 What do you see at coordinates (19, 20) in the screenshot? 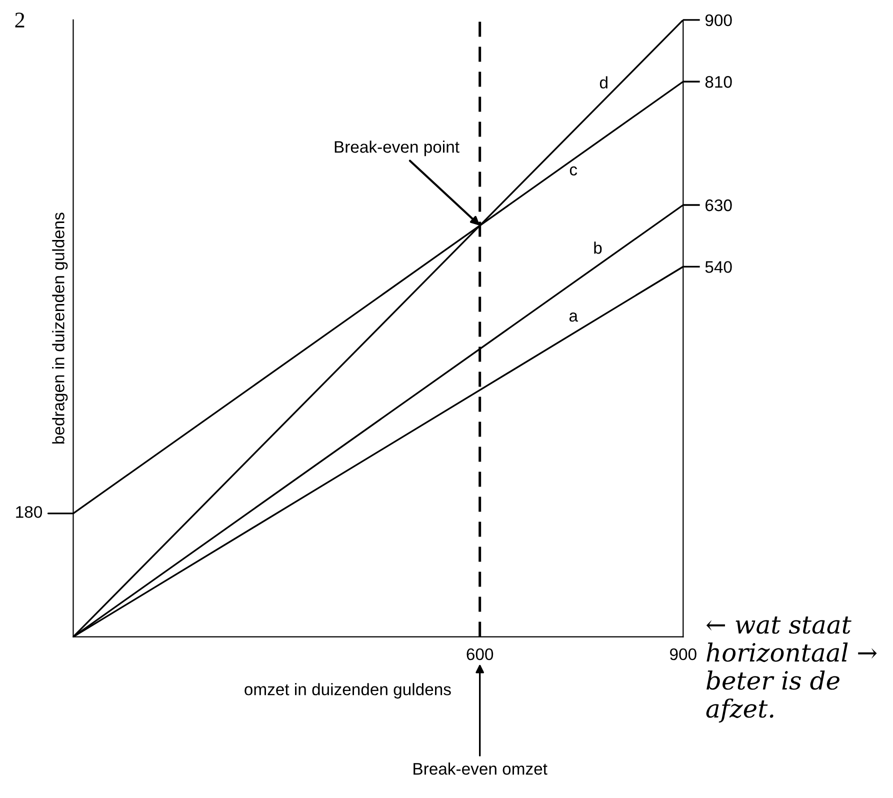
I see `text: 2` at bounding box center [19, 20].